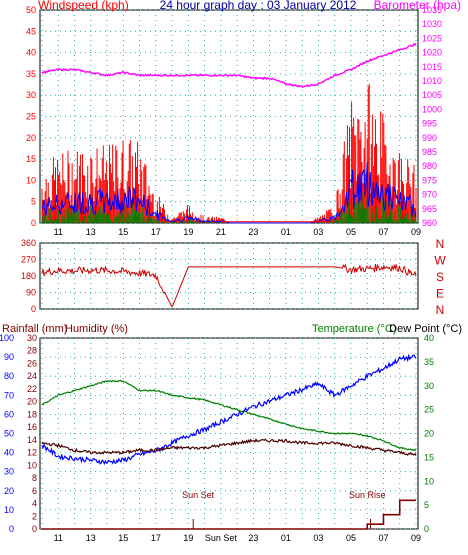 This screenshot has height=555, width=468. Describe the element at coordinates (32, 427) in the screenshot. I see `humidity-tick-label: 16` at that location.